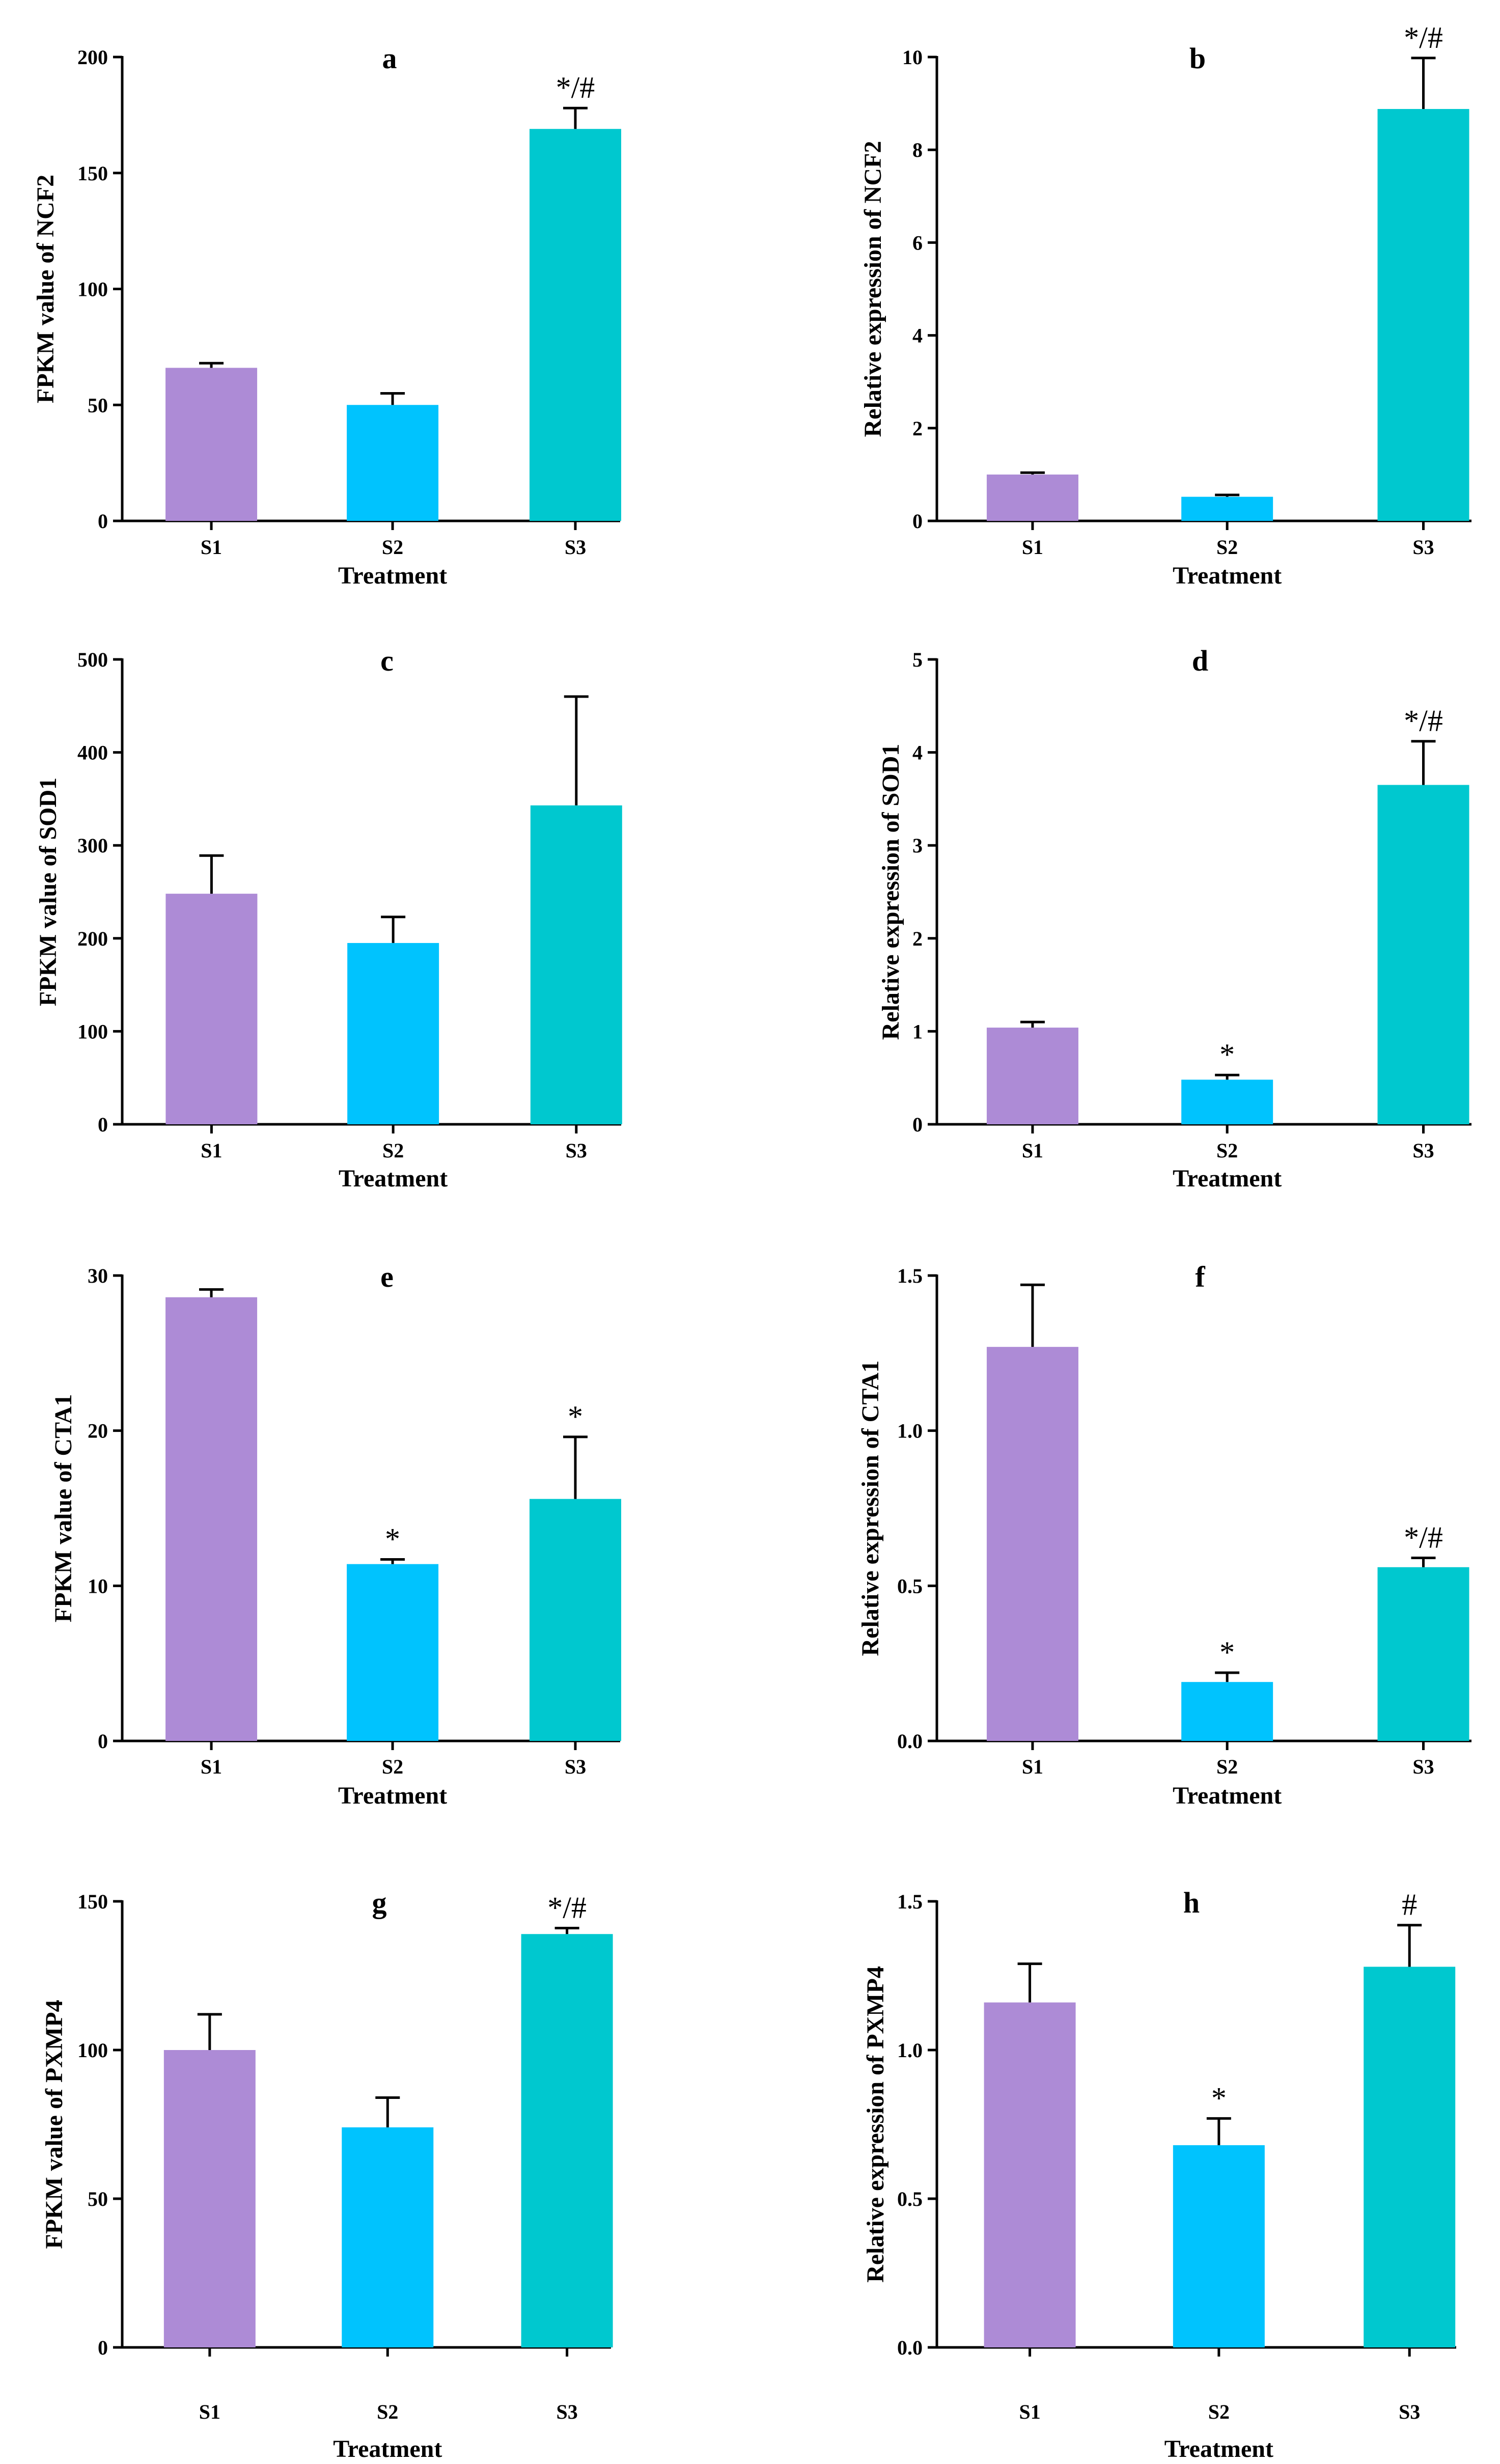 This screenshot has height=2464, width=1500. I want to click on y-tick-label: 20, so click(98, 1431).